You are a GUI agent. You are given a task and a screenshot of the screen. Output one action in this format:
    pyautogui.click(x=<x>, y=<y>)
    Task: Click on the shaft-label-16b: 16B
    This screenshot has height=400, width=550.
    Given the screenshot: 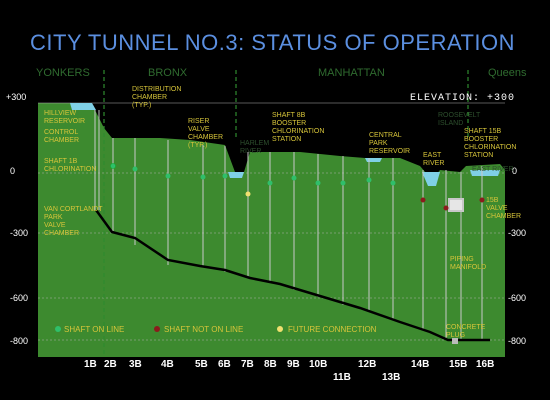 What is the action you would take?
    pyautogui.click(x=485, y=364)
    